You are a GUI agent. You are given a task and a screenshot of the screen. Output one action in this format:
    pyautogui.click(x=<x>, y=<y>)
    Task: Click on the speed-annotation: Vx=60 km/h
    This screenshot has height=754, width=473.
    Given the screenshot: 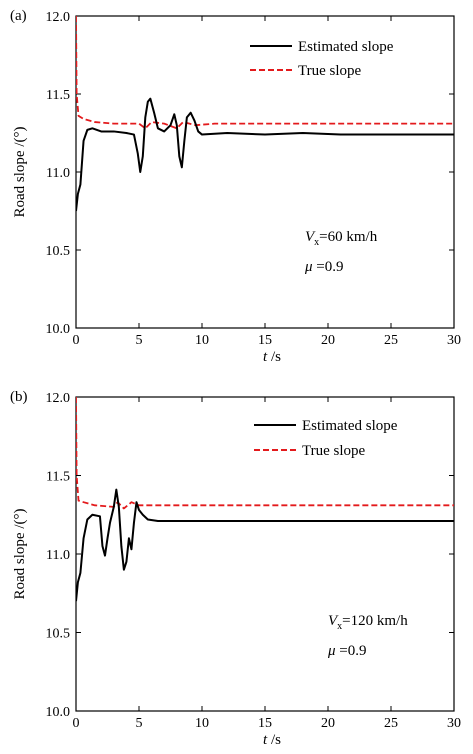 What is the action you would take?
    pyautogui.click(x=341, y=238)
    